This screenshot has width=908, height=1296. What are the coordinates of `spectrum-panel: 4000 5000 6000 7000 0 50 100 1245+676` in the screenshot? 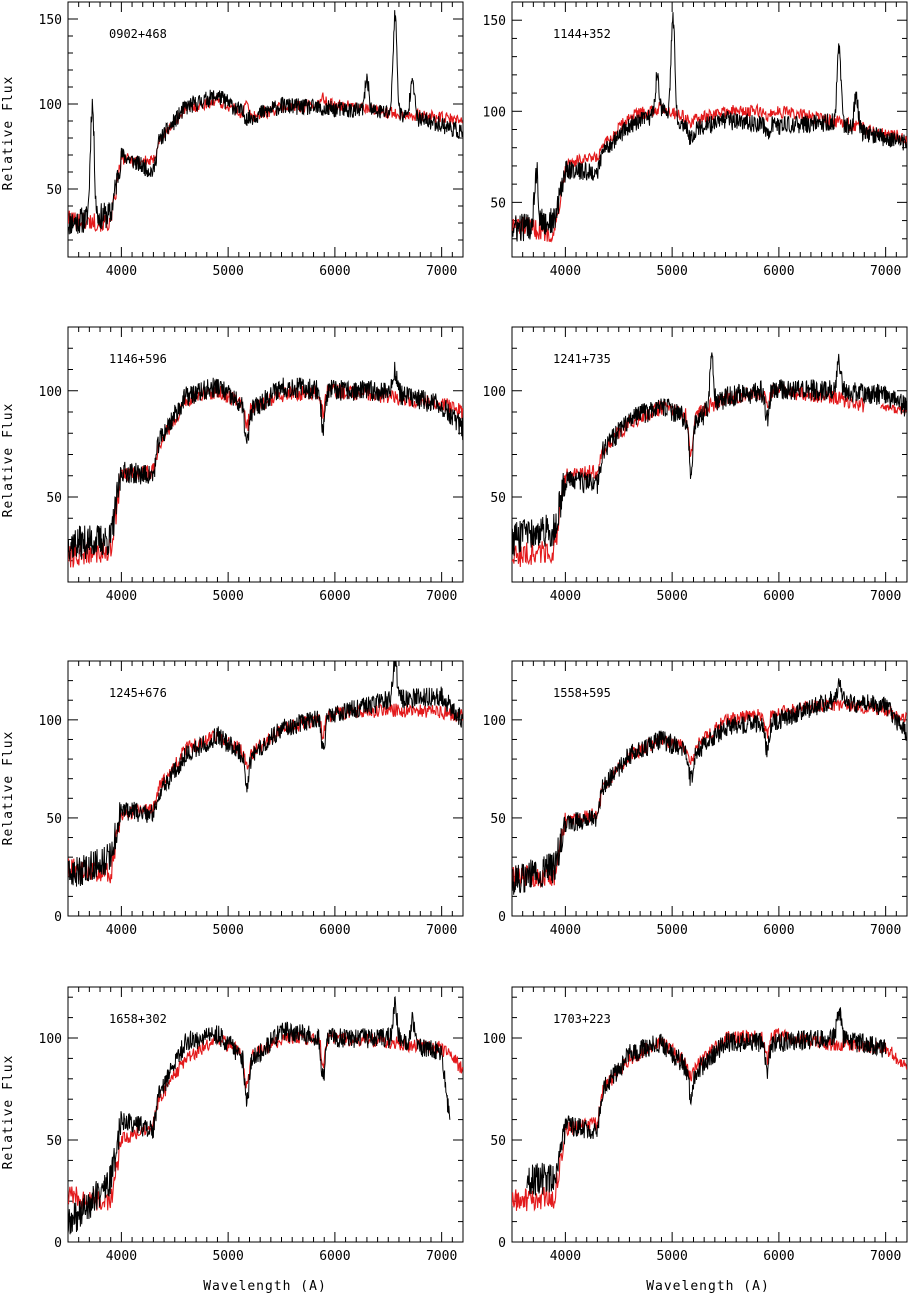 It's located at (251, 799).